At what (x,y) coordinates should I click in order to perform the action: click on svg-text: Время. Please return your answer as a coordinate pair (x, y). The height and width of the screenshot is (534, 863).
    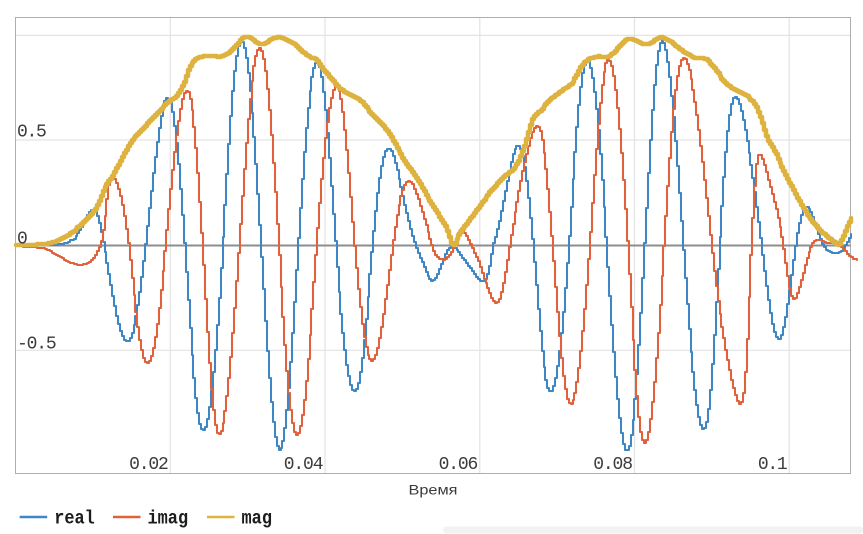
    Looking at the image, I should click on (433, 490).